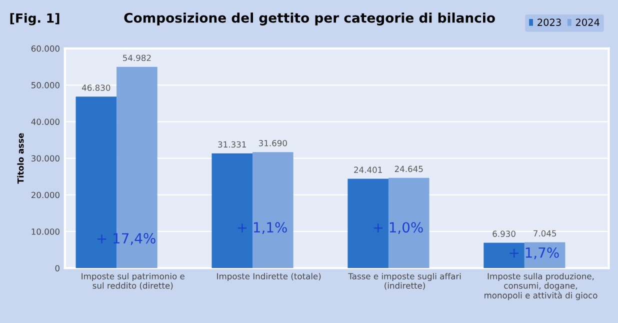  I want to click on text: [Fig. 1], so click(35, 19).